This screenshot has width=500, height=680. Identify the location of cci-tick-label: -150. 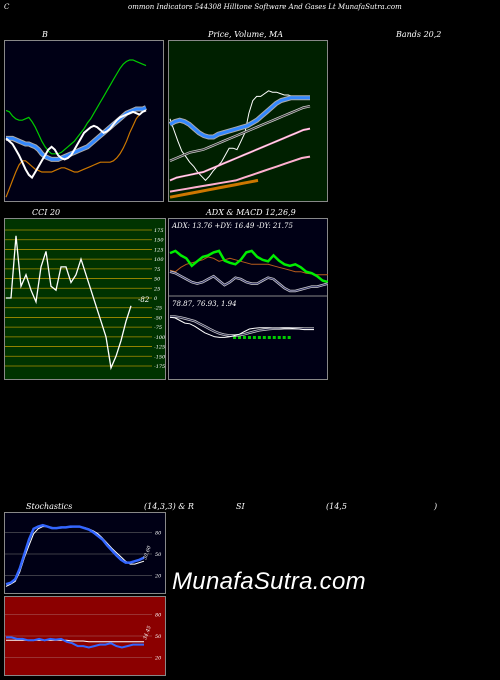
(160, 357).